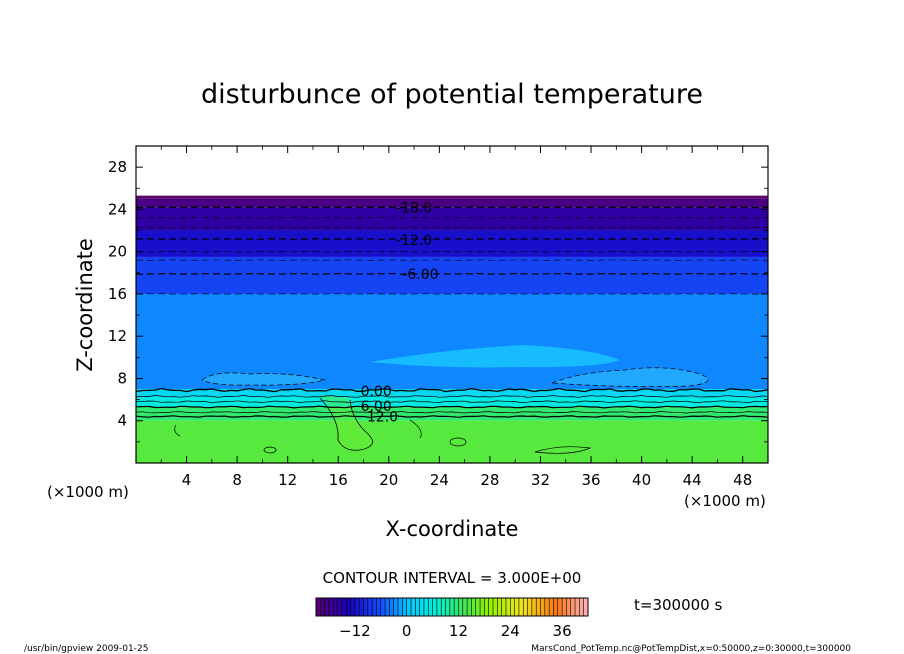 The image size is (904, 654). I want to click on footer-left: /usr/bin/gpview 2009-01-25, so click(86, 649).